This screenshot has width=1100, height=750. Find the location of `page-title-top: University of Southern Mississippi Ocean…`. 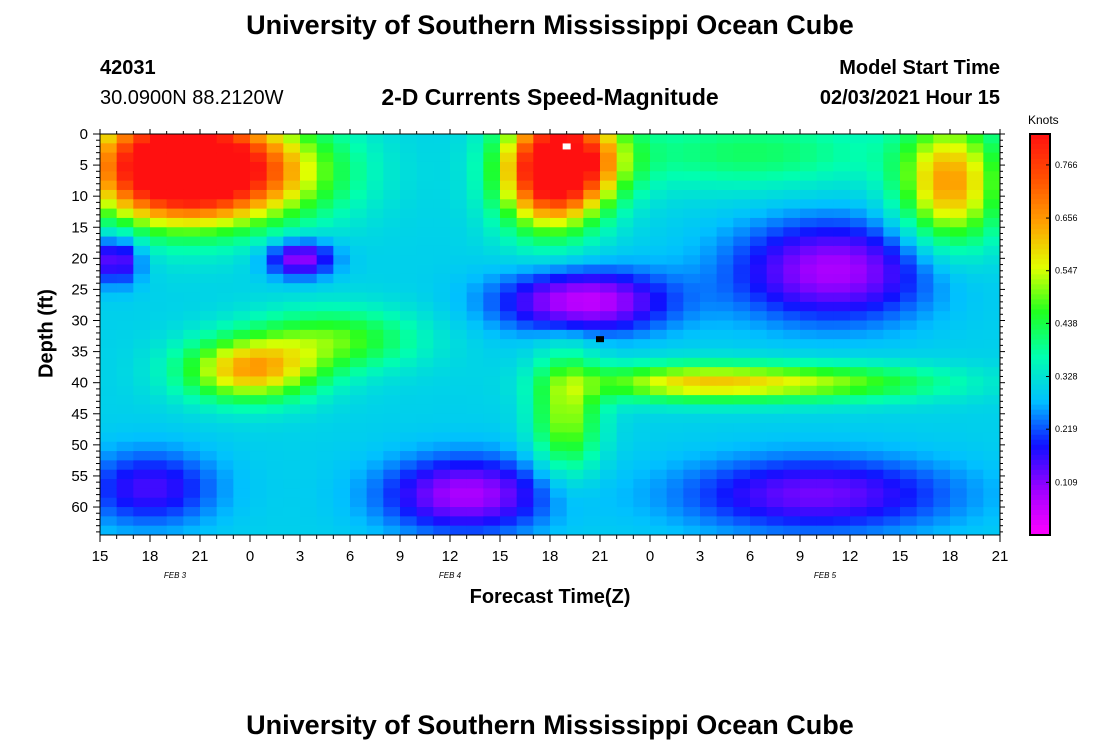

page-title-top: University of Southern Mississippi Ocean… is located at coordinates (550, 25).